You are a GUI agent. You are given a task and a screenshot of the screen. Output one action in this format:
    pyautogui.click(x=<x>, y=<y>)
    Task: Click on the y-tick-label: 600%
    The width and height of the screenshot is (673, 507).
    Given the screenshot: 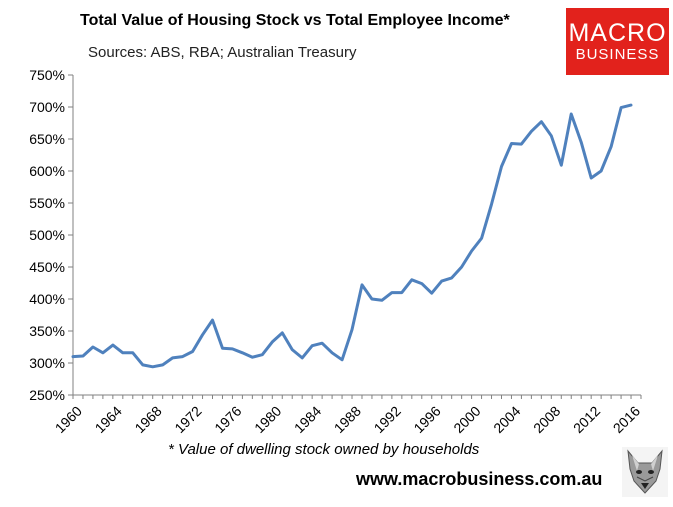 What is the action you would take?
    pyautogui.click(x=47, y=171)
    